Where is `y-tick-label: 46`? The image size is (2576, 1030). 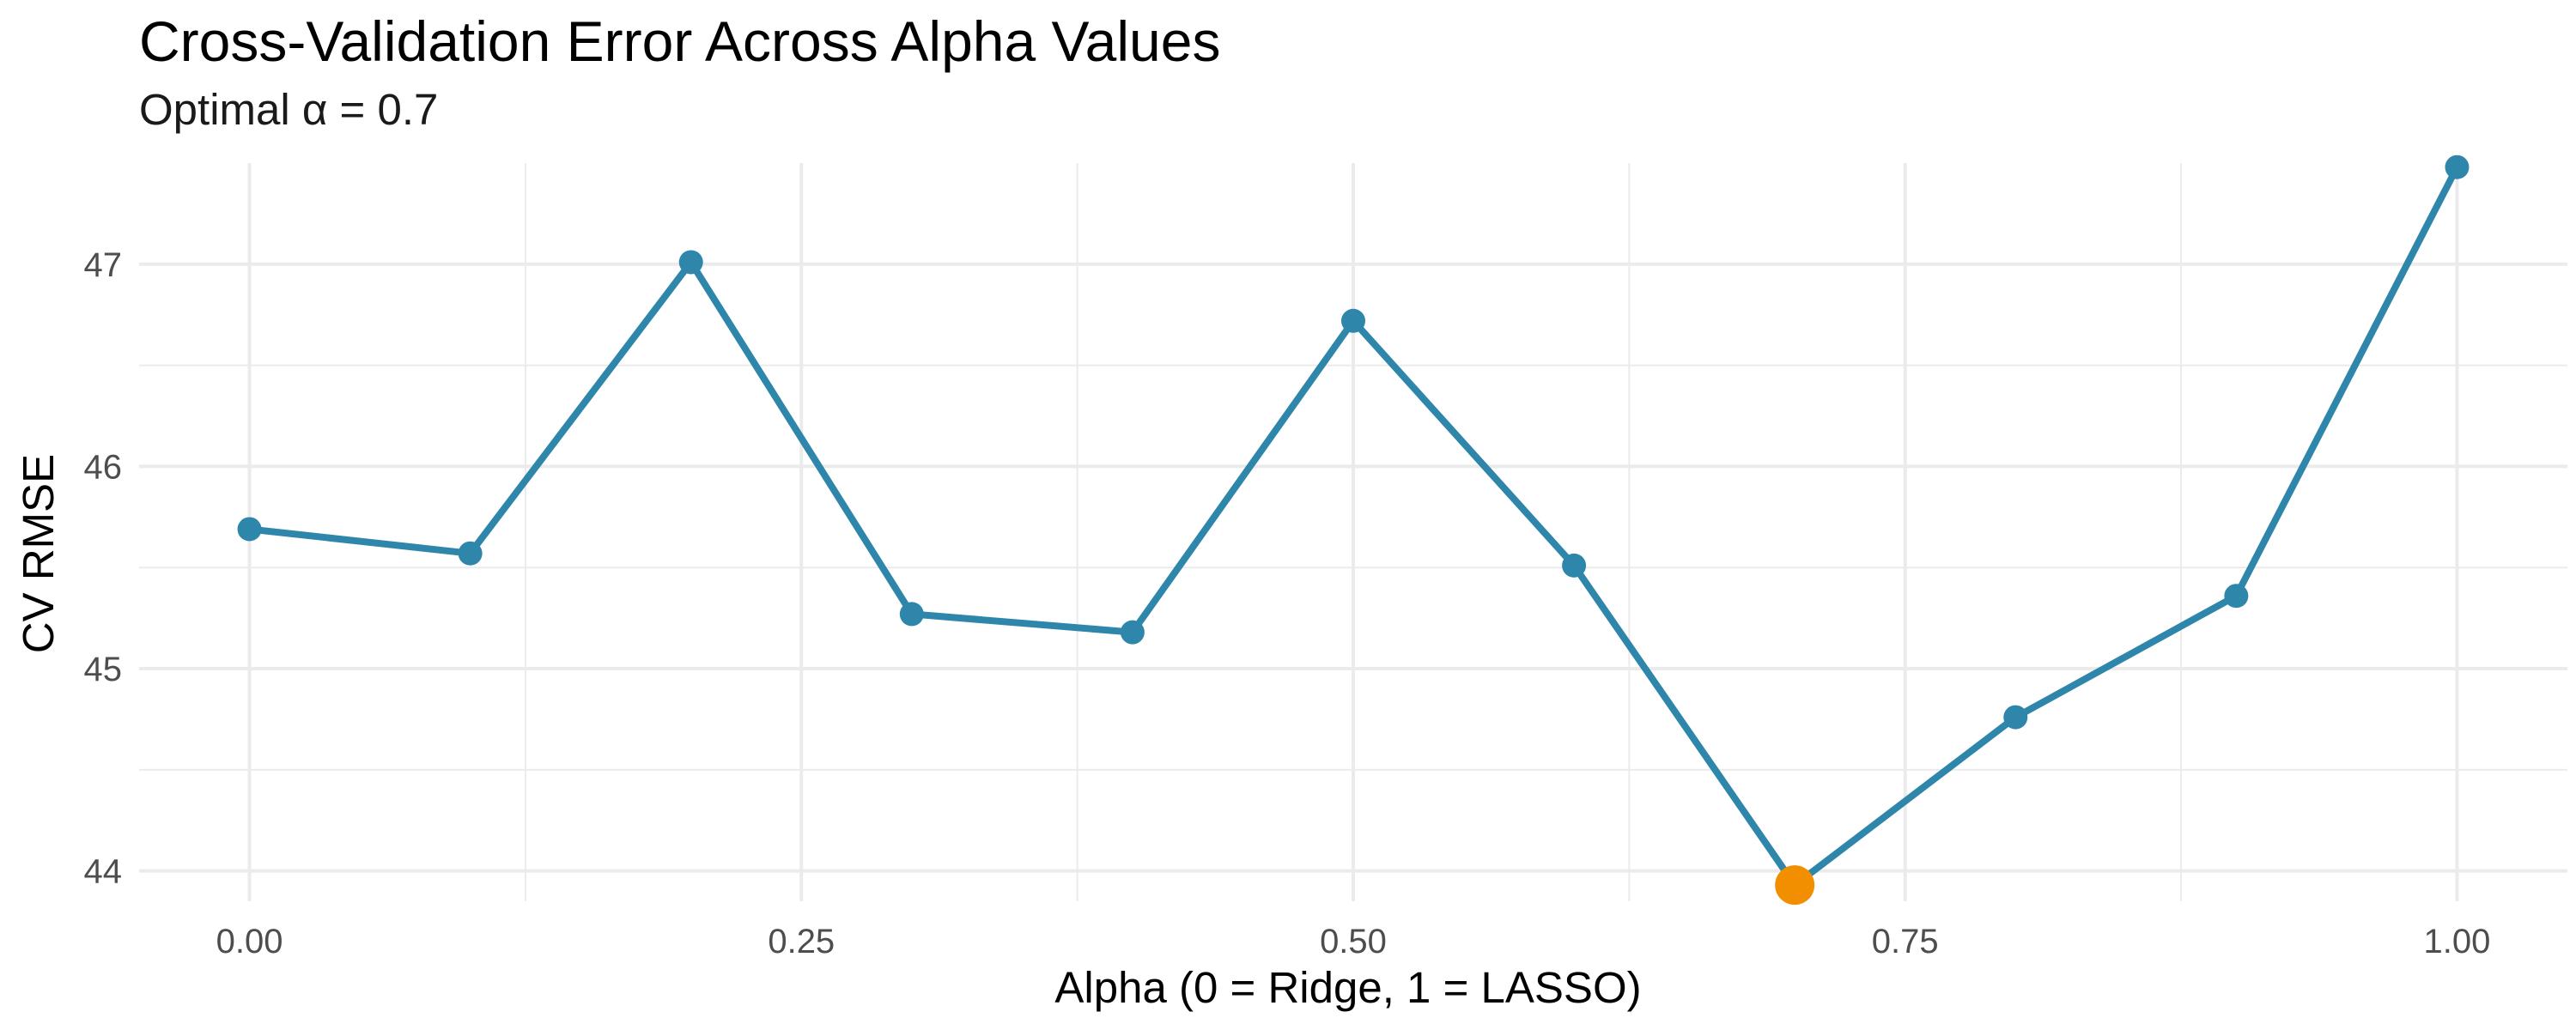
y-tick-label: 46 is located at coordinates (104, 467).